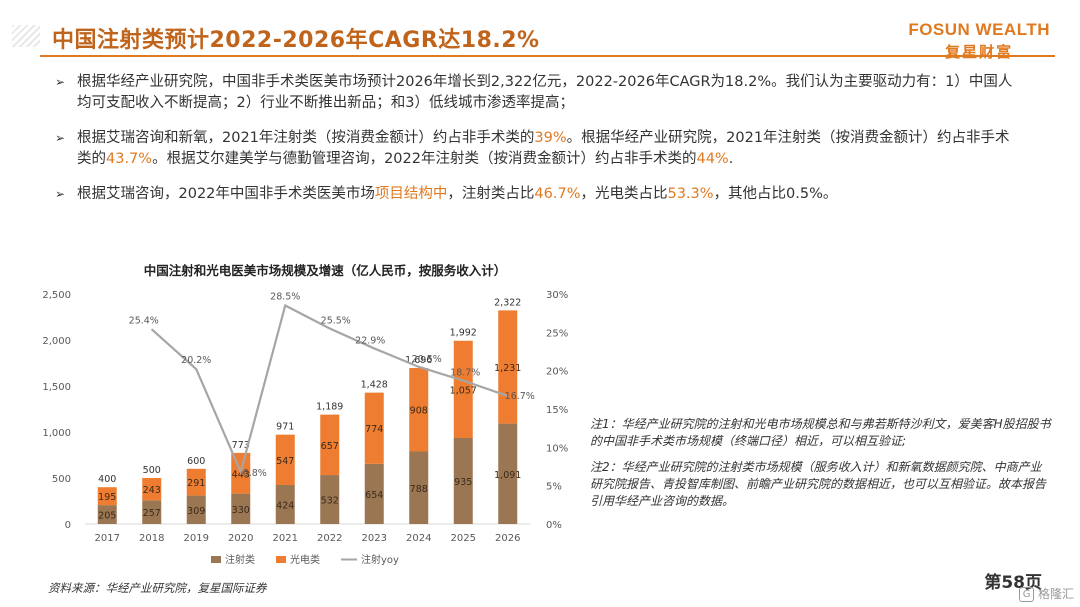 This screenshot has height=607, width=1080. Describe the element at coordinates (1055, 594) in the screenshot. I see `watermark-text: 格隆汇` at that location.